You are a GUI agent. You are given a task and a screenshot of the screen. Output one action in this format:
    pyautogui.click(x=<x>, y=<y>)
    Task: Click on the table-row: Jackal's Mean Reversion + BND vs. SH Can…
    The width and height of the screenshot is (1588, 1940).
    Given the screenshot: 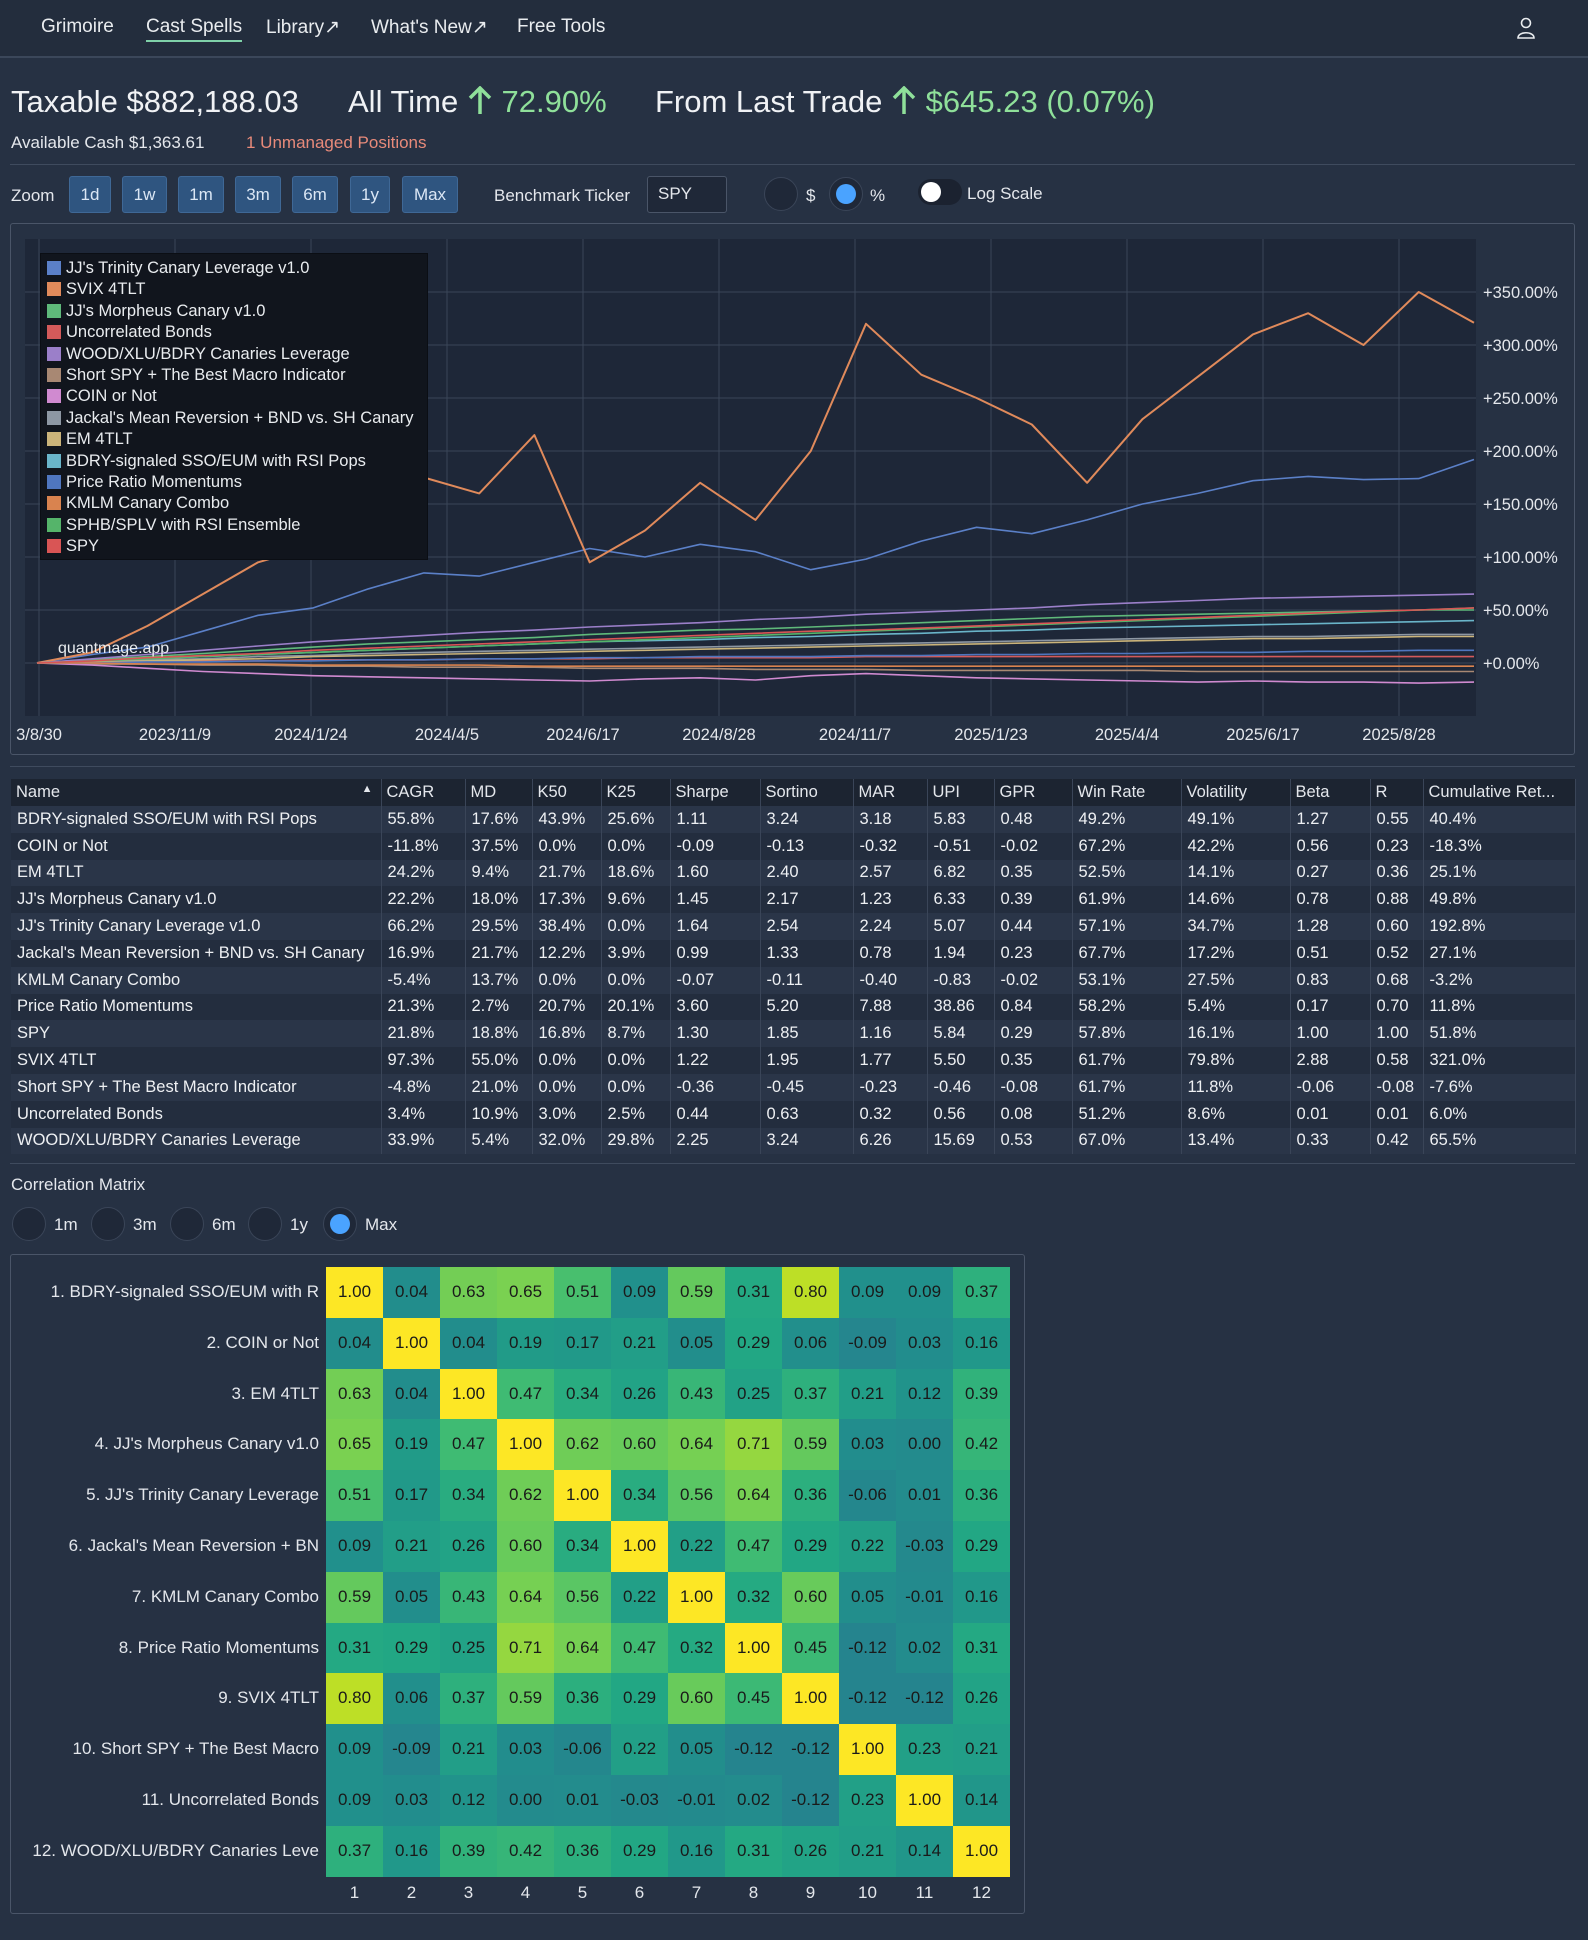 What is the action you would take?
    pyautogui.click(x=793, y=953)
    